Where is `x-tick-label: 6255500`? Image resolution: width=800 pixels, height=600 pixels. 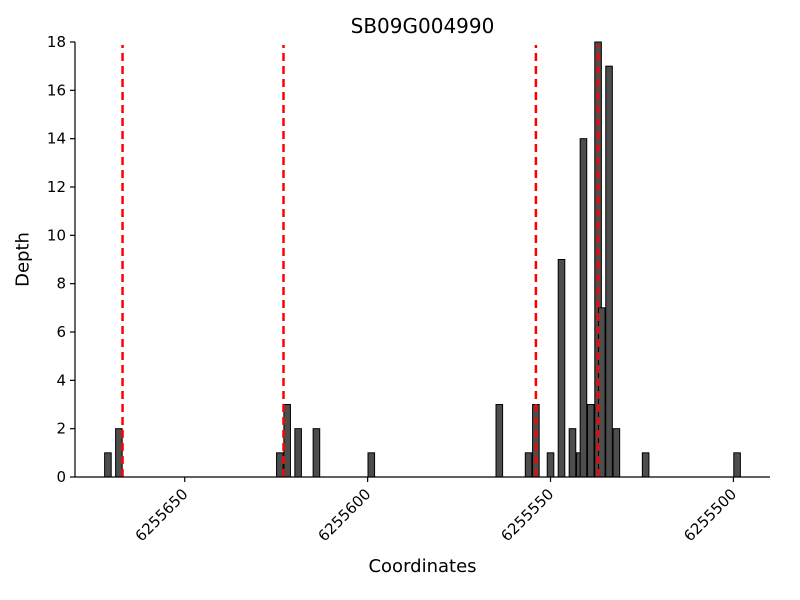
x-tick-label: 6255500 is located at coordinates (710, 515).